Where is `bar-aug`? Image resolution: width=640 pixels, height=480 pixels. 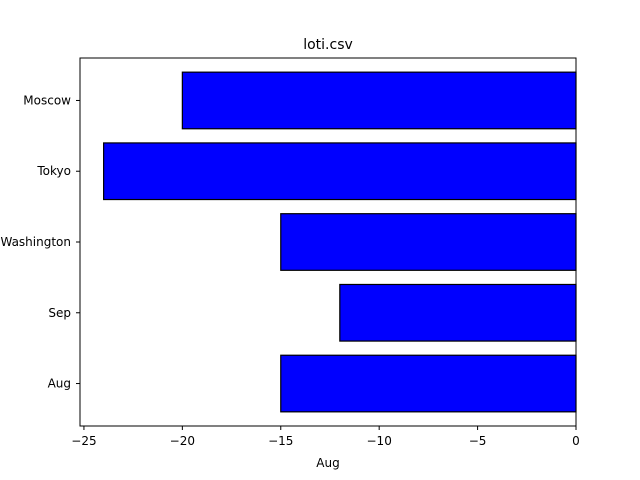
bar-aug is located at coordinates (428, 383).